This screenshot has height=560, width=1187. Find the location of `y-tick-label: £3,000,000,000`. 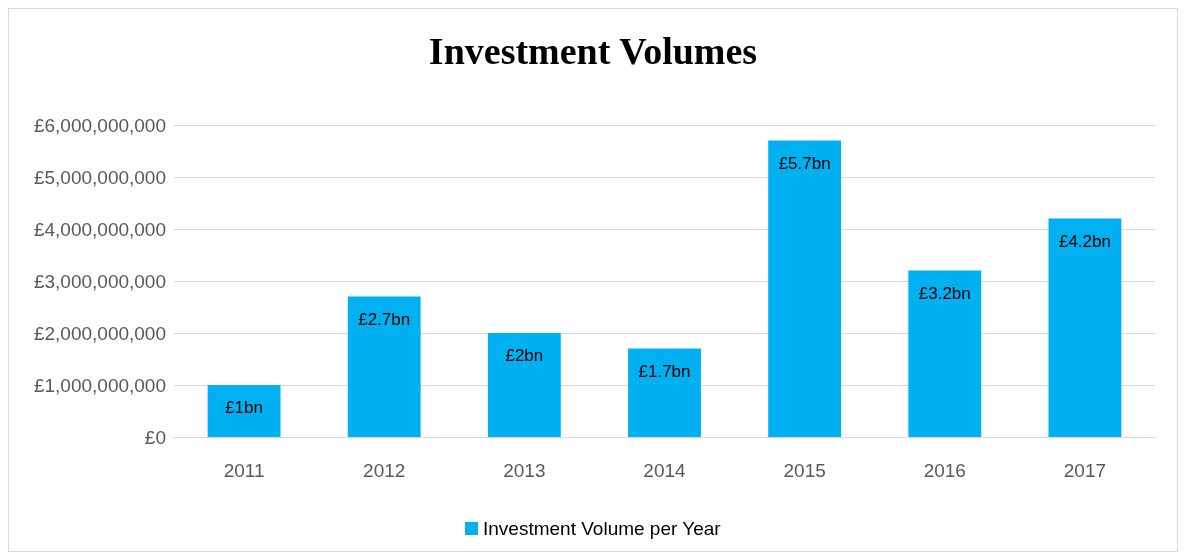

y-tick-label: £3,000,000,000 is located at coordinates (99, 281).